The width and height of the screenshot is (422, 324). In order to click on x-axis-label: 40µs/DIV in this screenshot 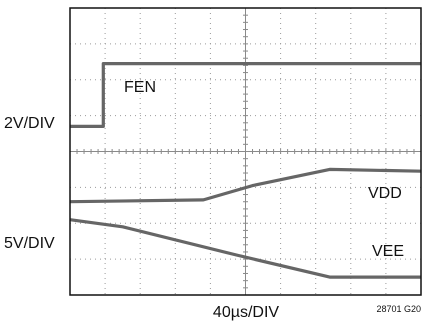, I will do `click(246, 312)`.